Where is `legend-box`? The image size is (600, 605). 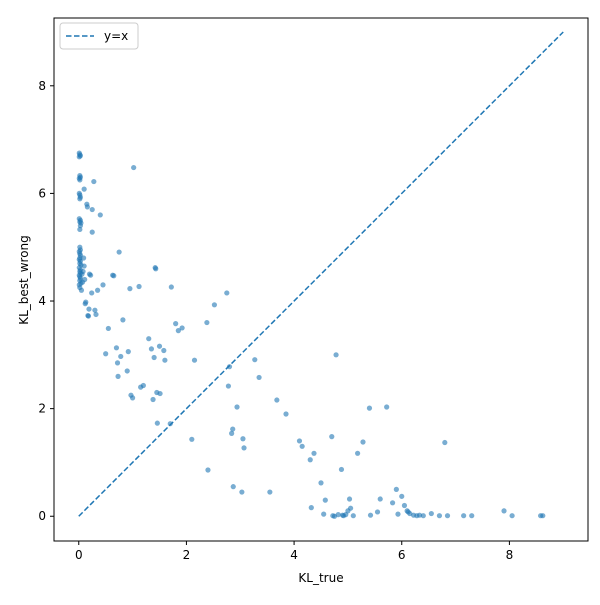
legend-box is located at coordinates (99, 36).